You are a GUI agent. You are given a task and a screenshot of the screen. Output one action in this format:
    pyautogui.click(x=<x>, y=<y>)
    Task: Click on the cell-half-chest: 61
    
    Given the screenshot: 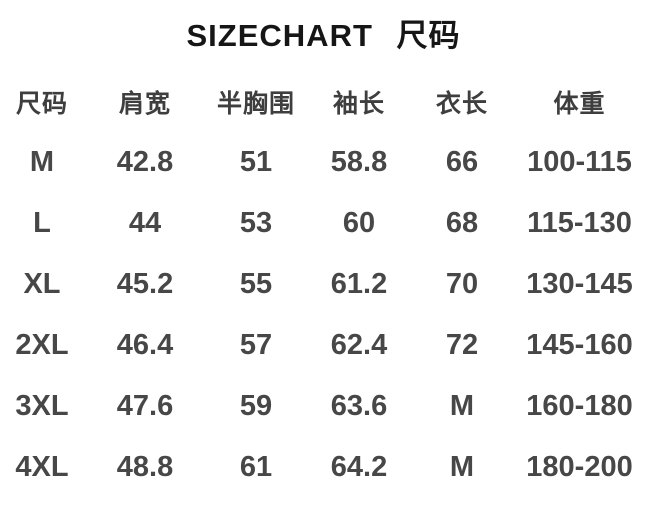 What is the action you would take?
    pyautogui.click(x=256, y=467)
    